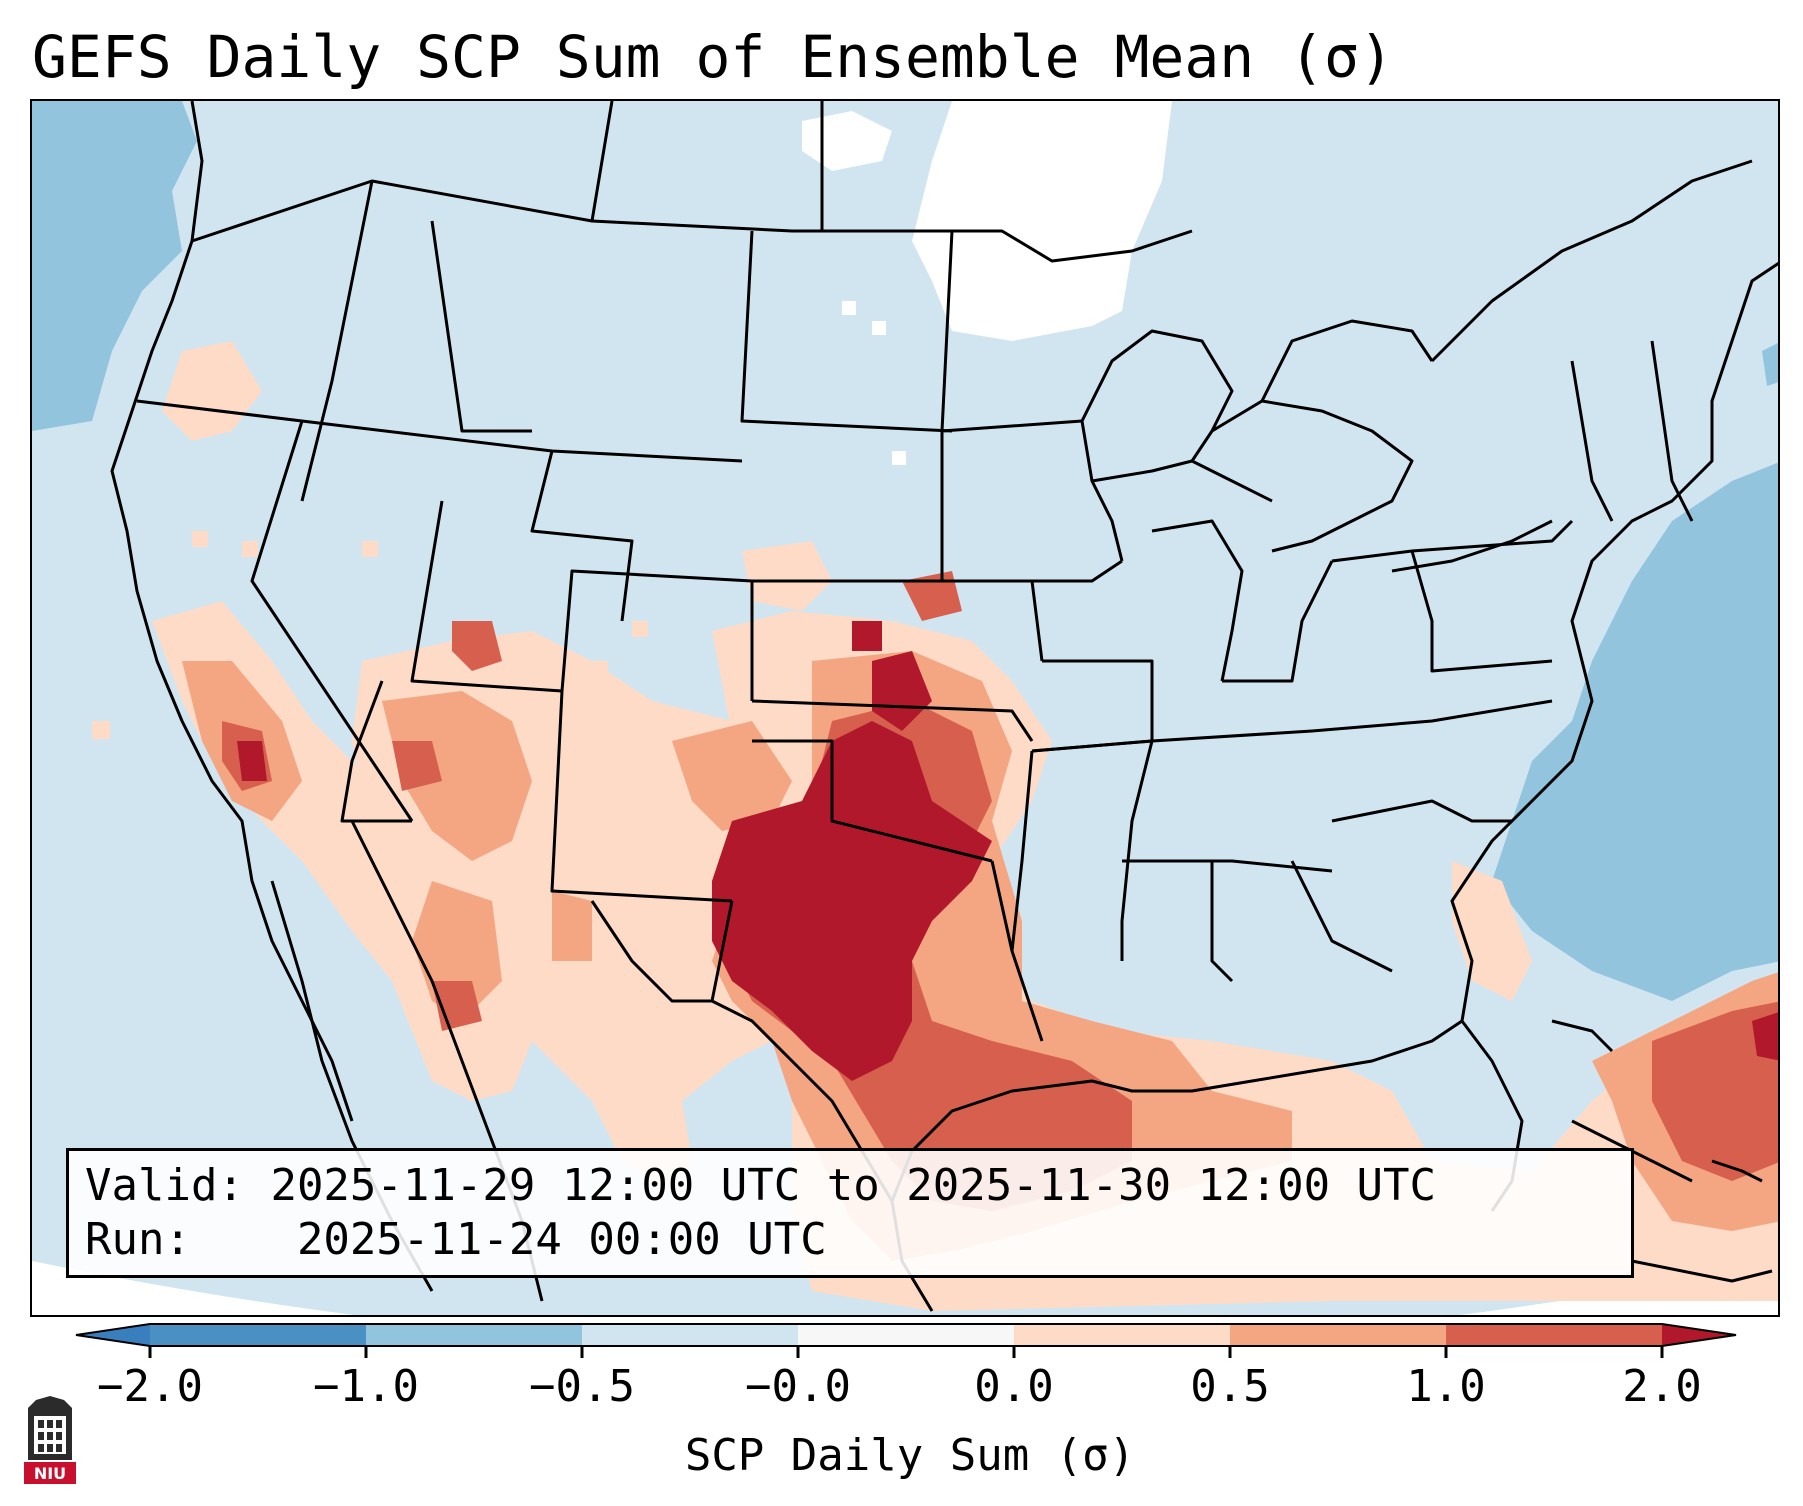 The height and width of the screenshot is (1506, 1803). What do you see at coordinates (138, 1239) in the screenshot?
I see `run-label: Run:` at bounding box center [138, 1239].